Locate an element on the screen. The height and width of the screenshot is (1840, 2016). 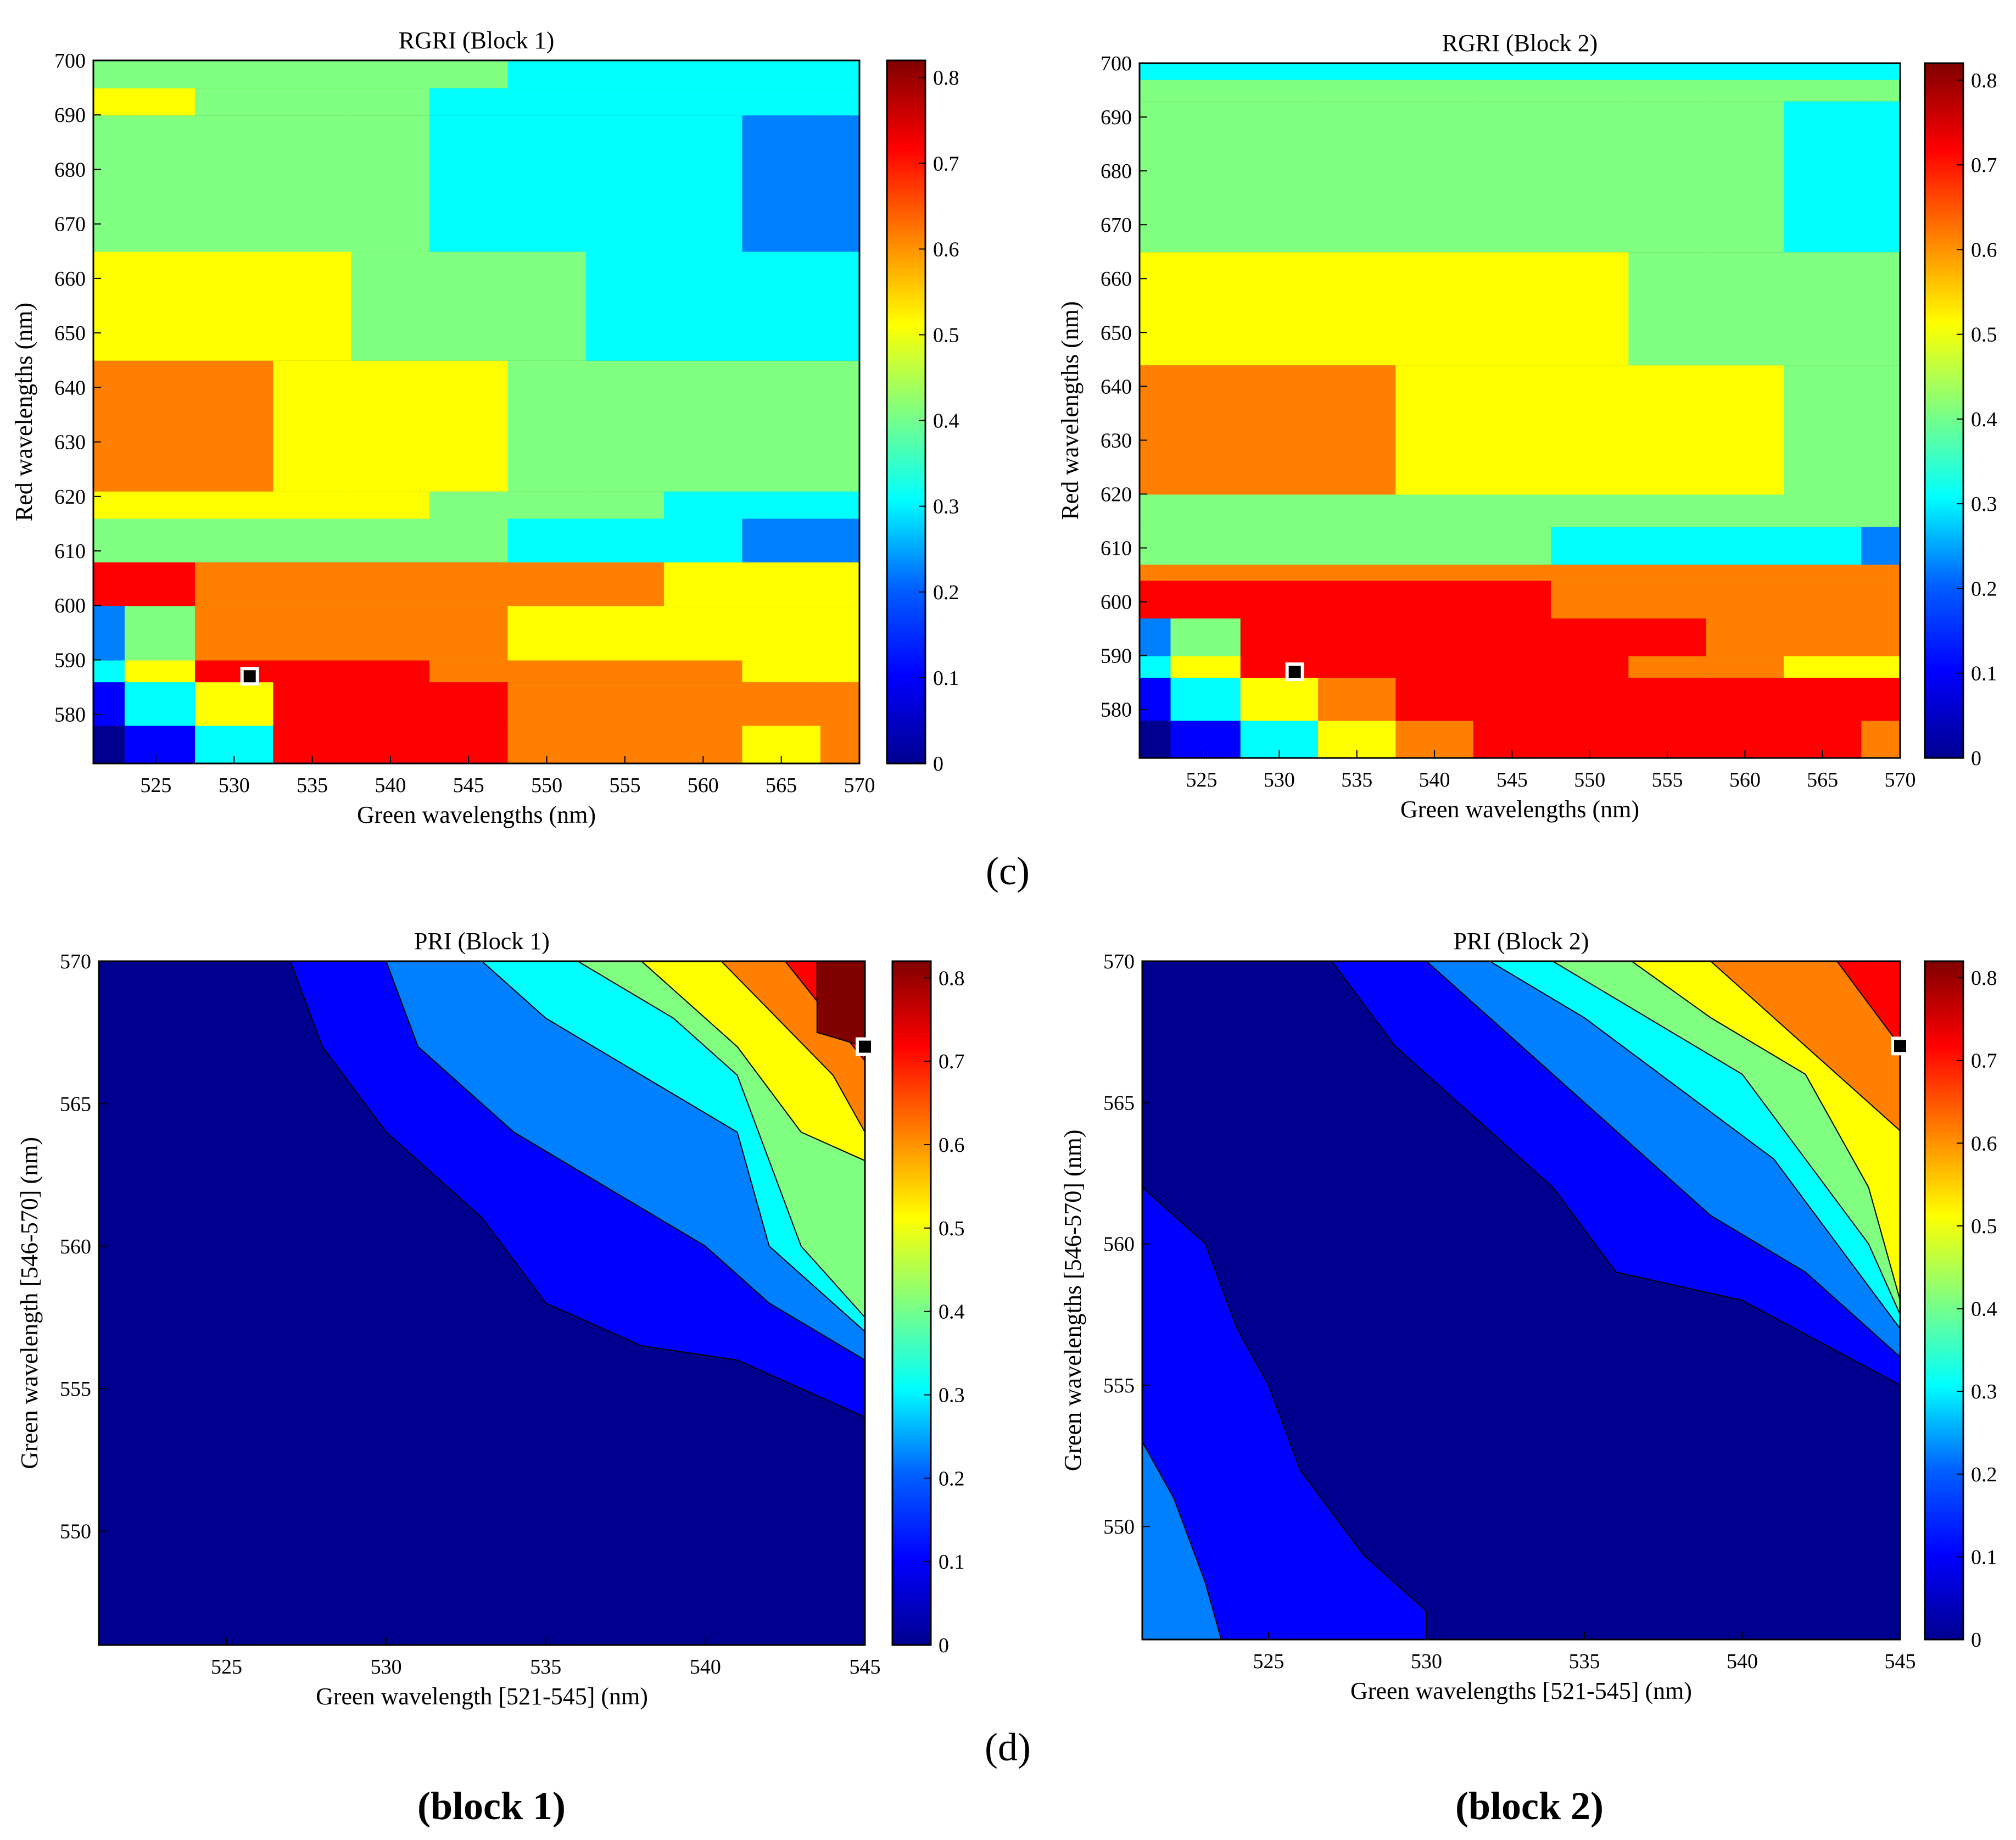
y-tick-label: 560 is located at coordinates (75, 1246).